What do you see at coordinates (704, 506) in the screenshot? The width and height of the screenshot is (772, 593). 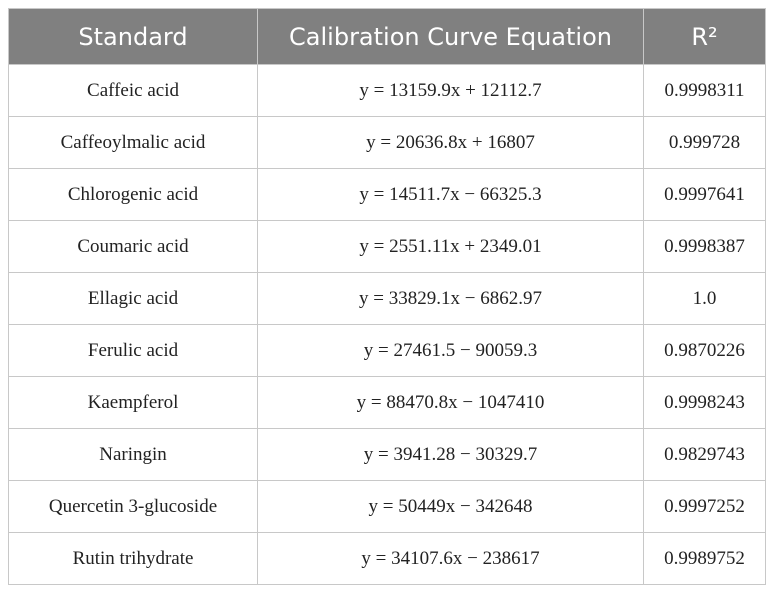 I see `table-cell: 0.9997252` at bounding box center [704, 506].